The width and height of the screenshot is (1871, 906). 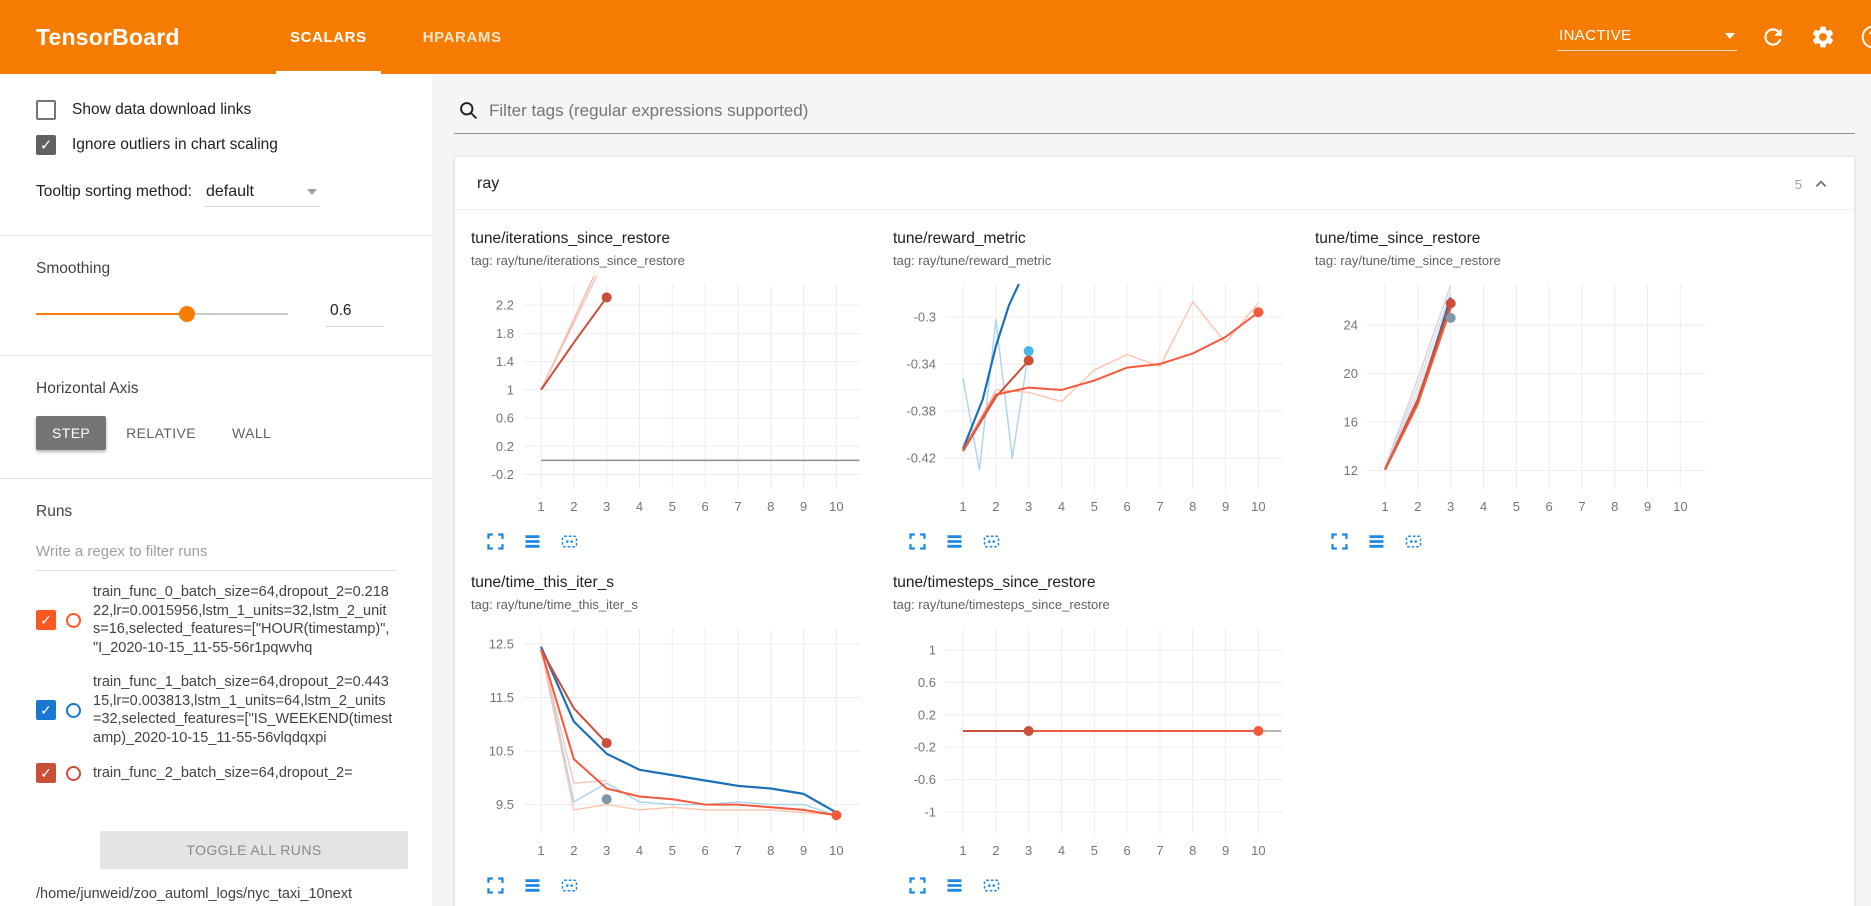 I want to click on chevron-up-icon, so click(x=1821, y=184).